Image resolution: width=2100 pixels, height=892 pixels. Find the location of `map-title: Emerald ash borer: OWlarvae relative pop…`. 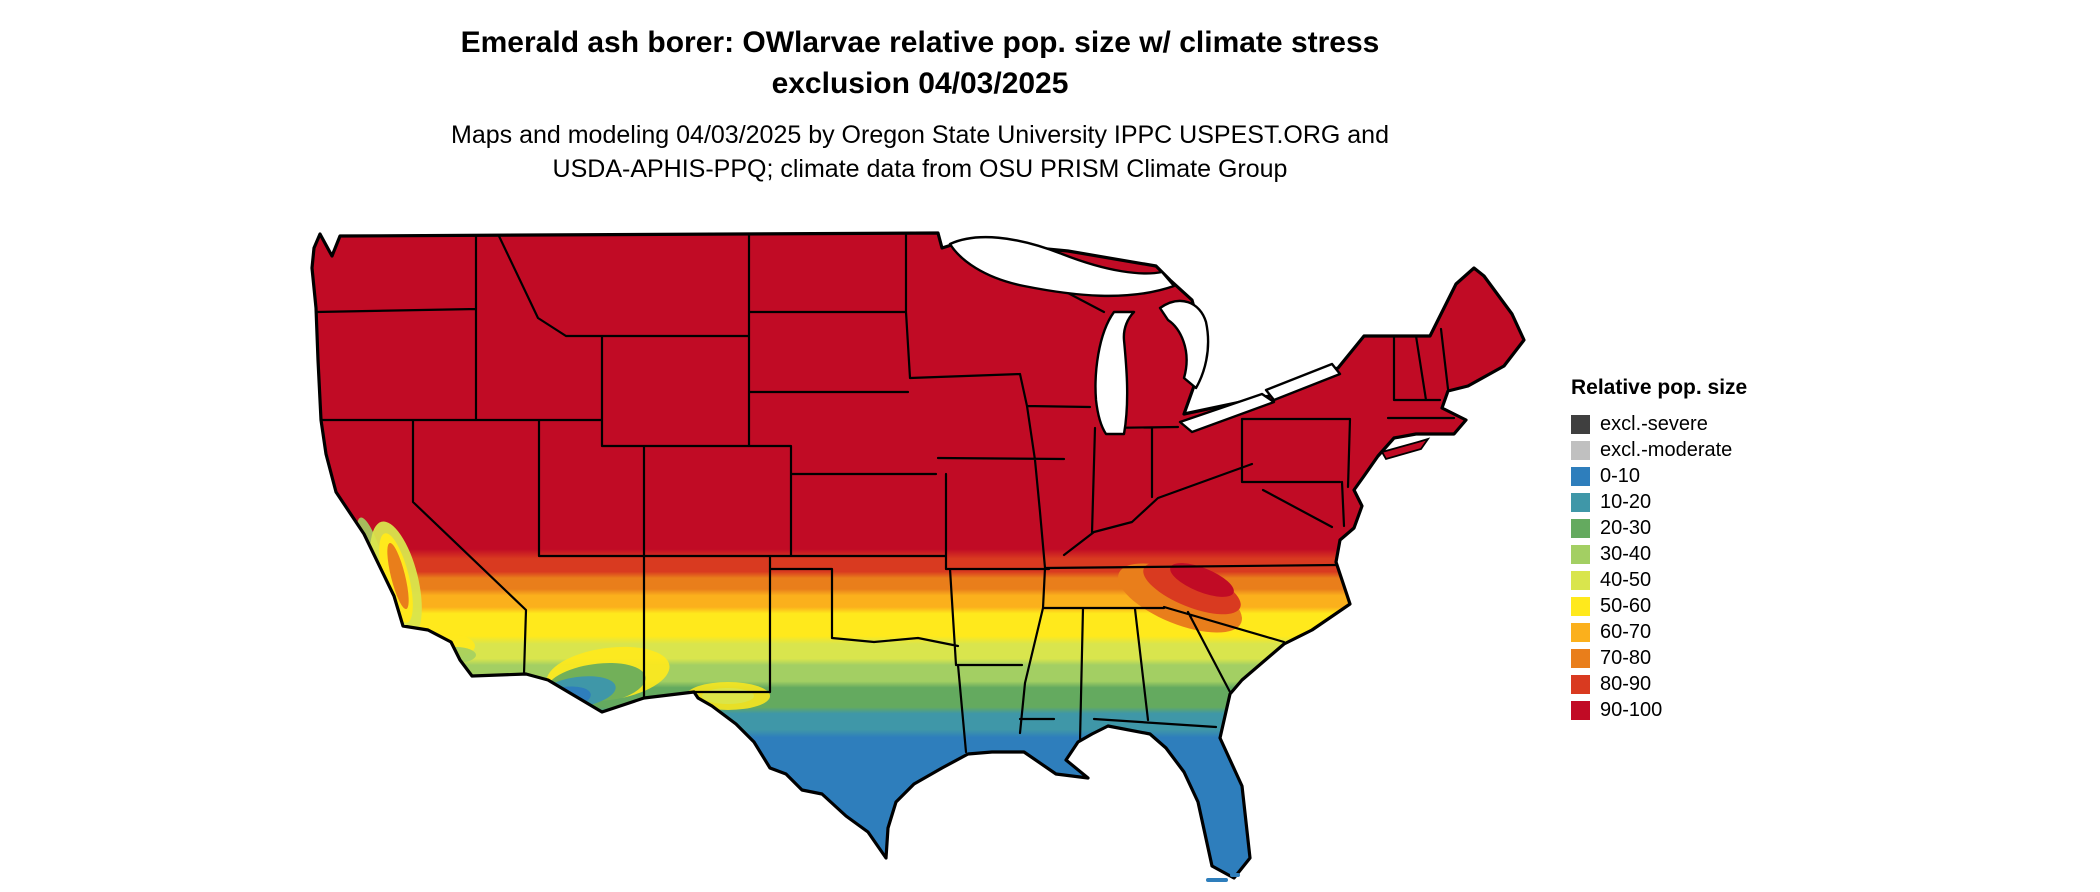

map-title: Emerald ash borer: OWlarvae relative pop… is located at coordinates (920, 63).